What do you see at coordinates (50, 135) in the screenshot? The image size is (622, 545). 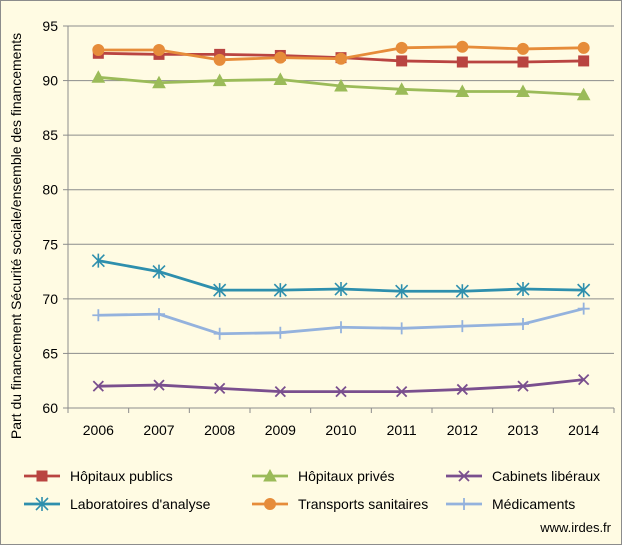 I see `y-tick-label: 85` at bounding box center [50, 135].